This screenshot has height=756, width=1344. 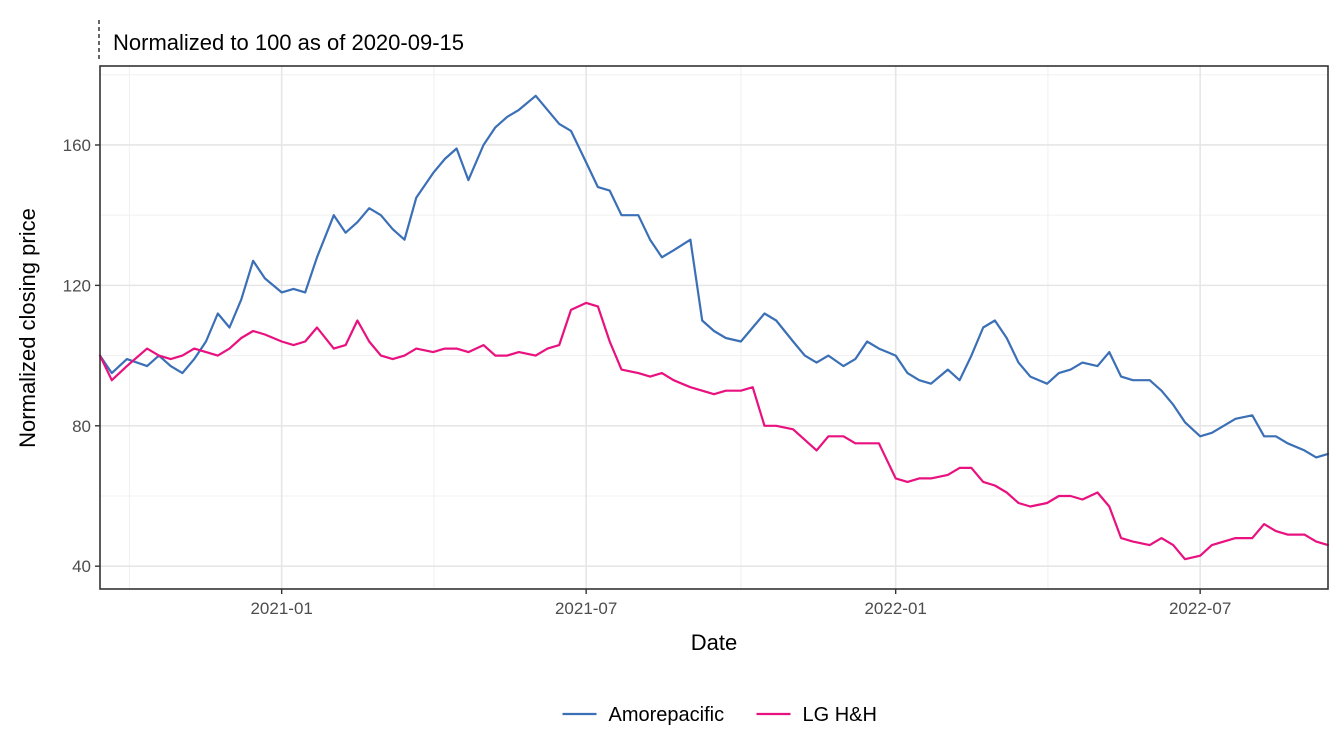 What do you see at coordinates (77, 285) in the screenshot?
I see `y-tick-label: 120` at bounding box center [77, 285].